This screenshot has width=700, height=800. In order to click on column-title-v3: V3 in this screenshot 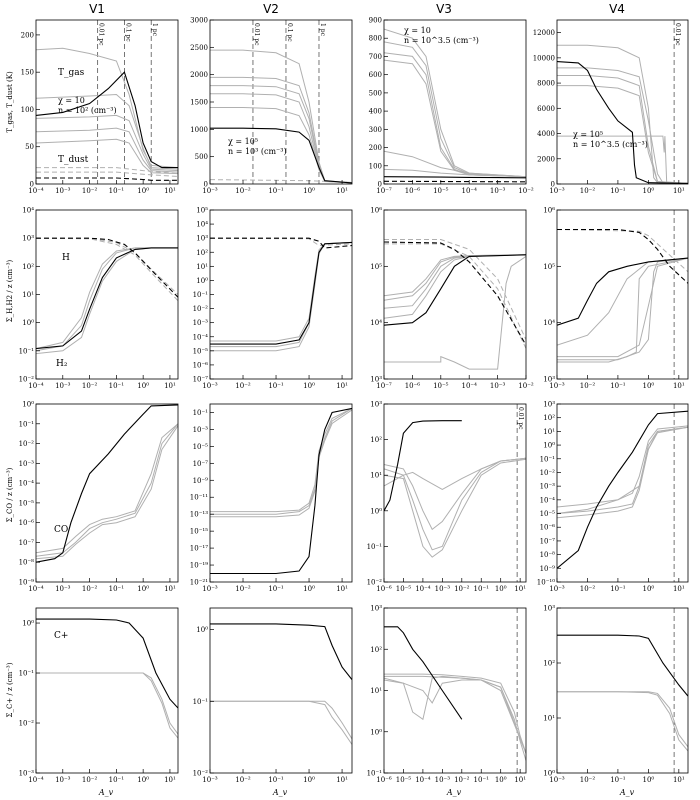, I will do `click(444, 9)`.